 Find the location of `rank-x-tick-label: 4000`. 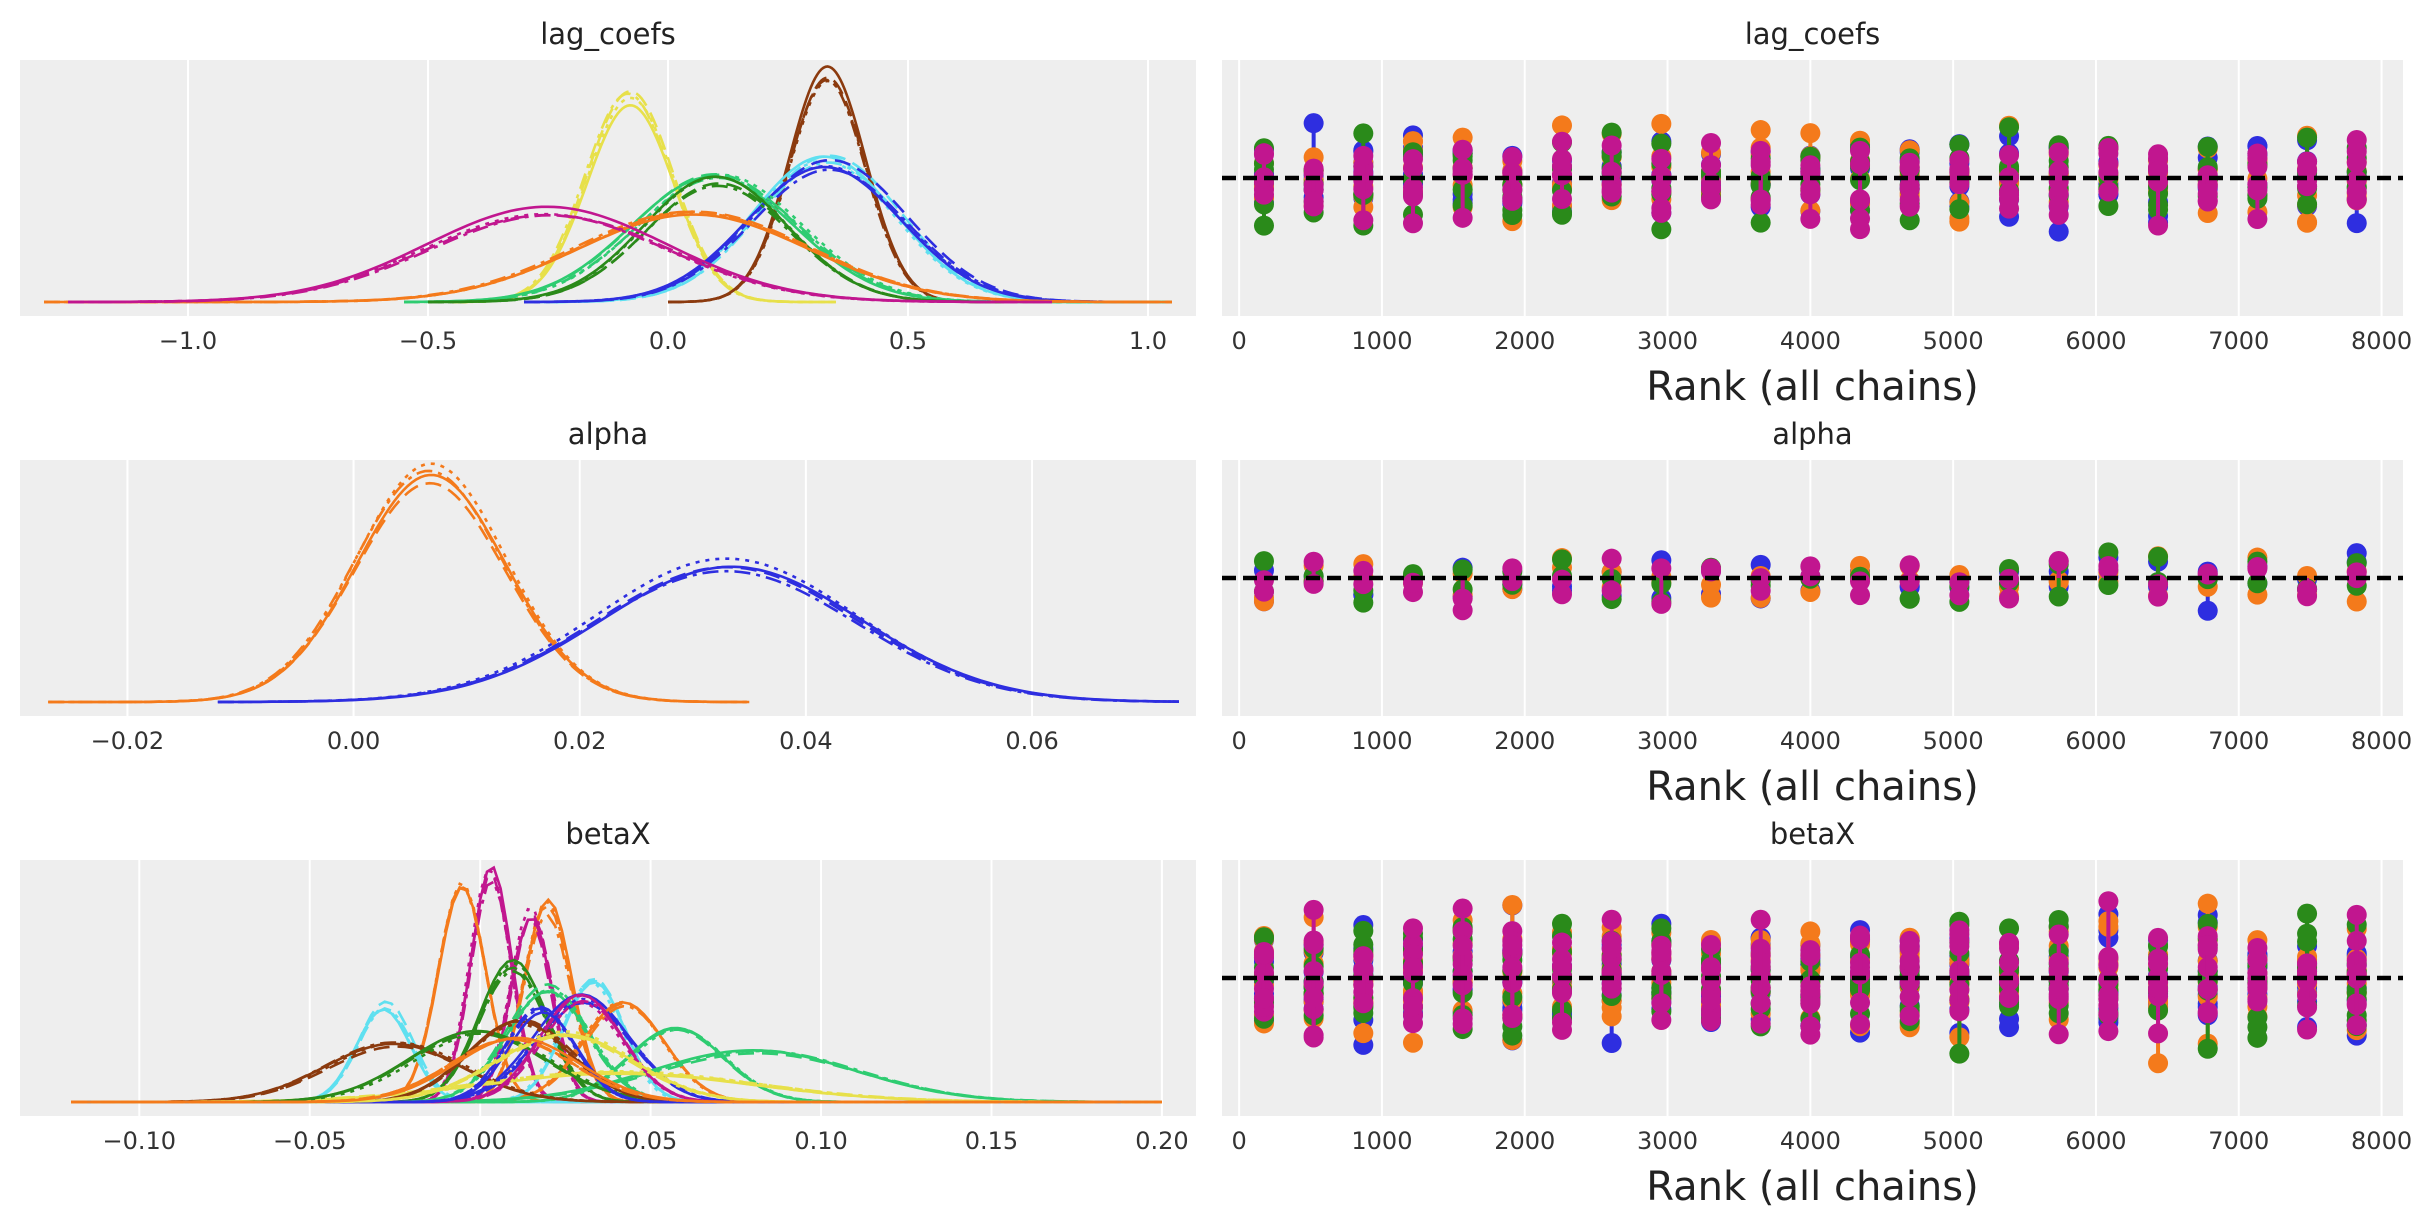

rank-x-tick-label: 4000 is located at coordinates (1810, 741).